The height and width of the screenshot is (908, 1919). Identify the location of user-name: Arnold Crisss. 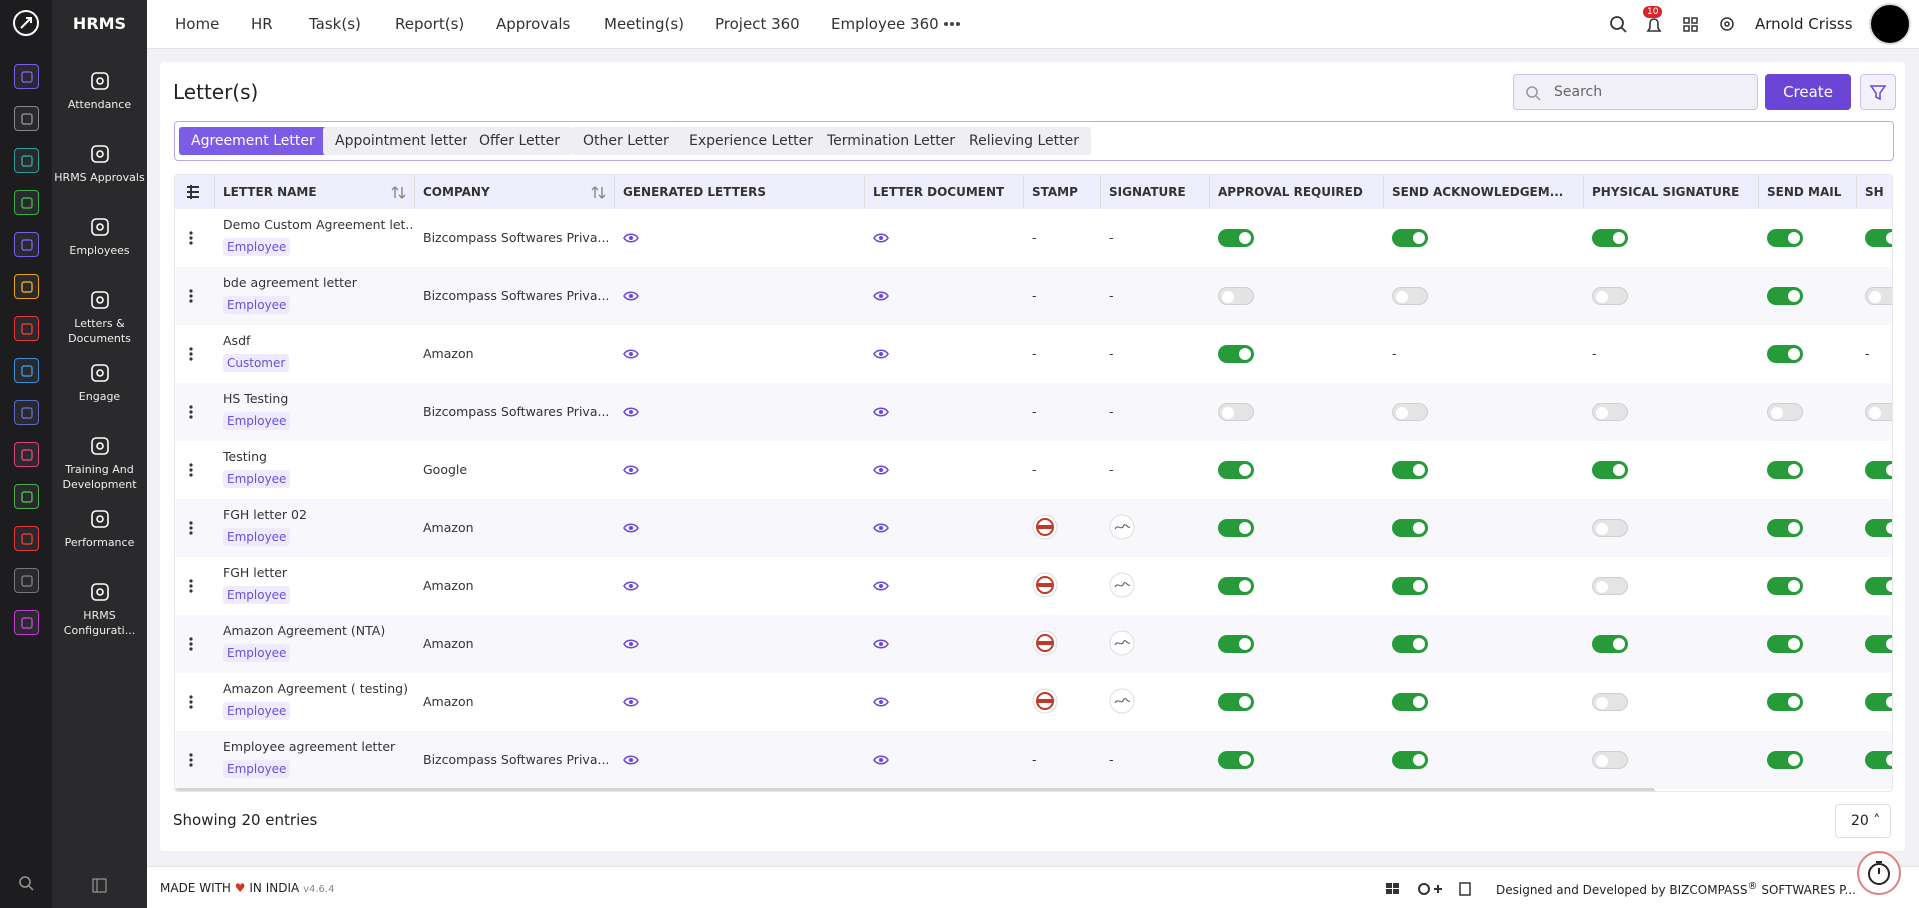
(1804, 24).